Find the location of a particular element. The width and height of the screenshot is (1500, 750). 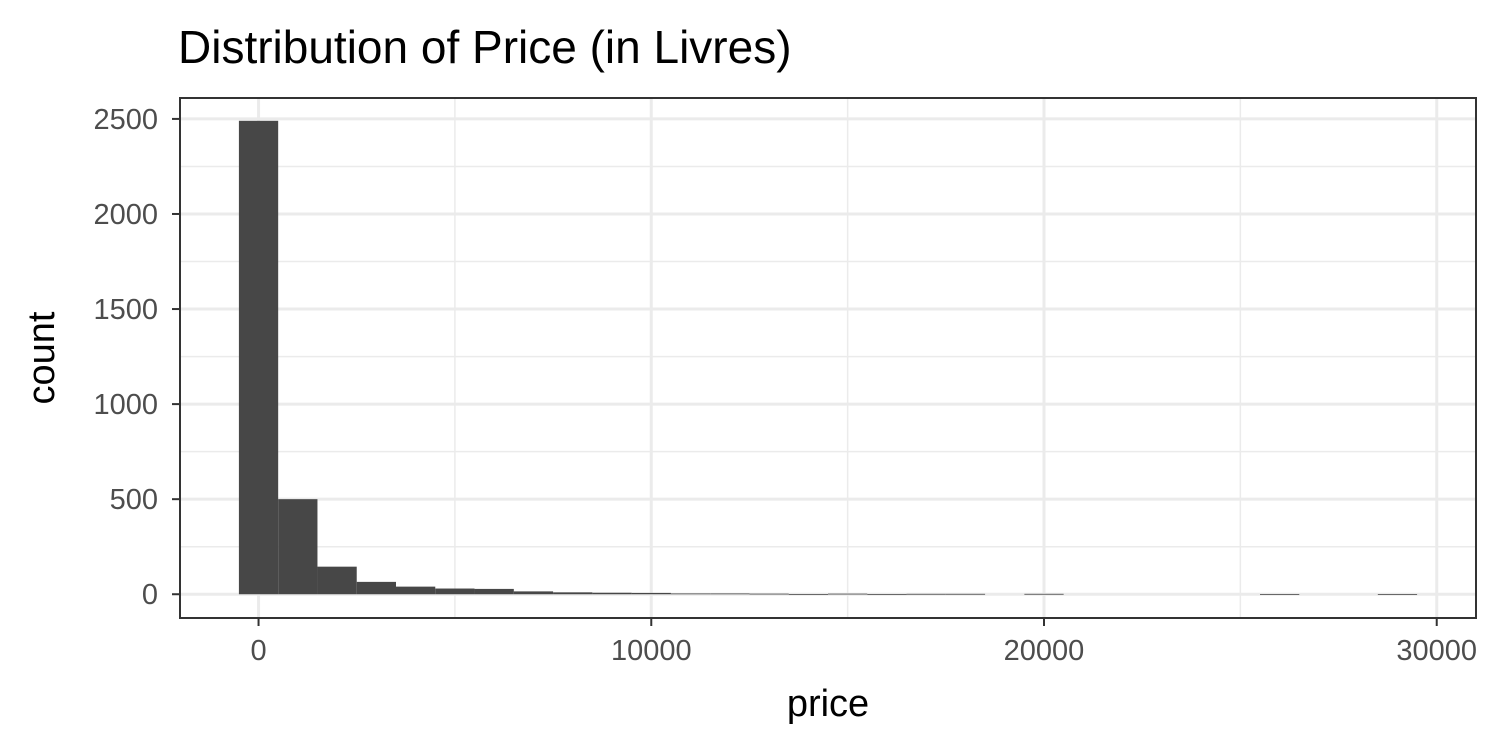

chart-title: Distribution of Price (in Livres) is located at coordinates (485, 47).